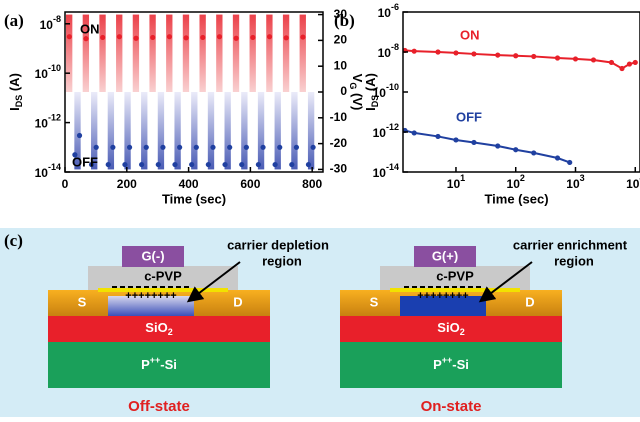 Image resolution: width=640 pixels, height=422 pixels. Describe the element at coordinates (341, 40) in the screenshot. I see `y2-tick-label: 20` at that location.